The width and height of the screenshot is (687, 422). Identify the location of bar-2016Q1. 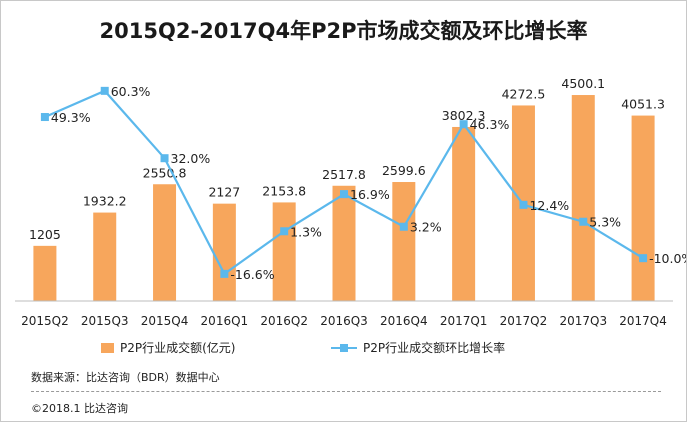
(224, 252).